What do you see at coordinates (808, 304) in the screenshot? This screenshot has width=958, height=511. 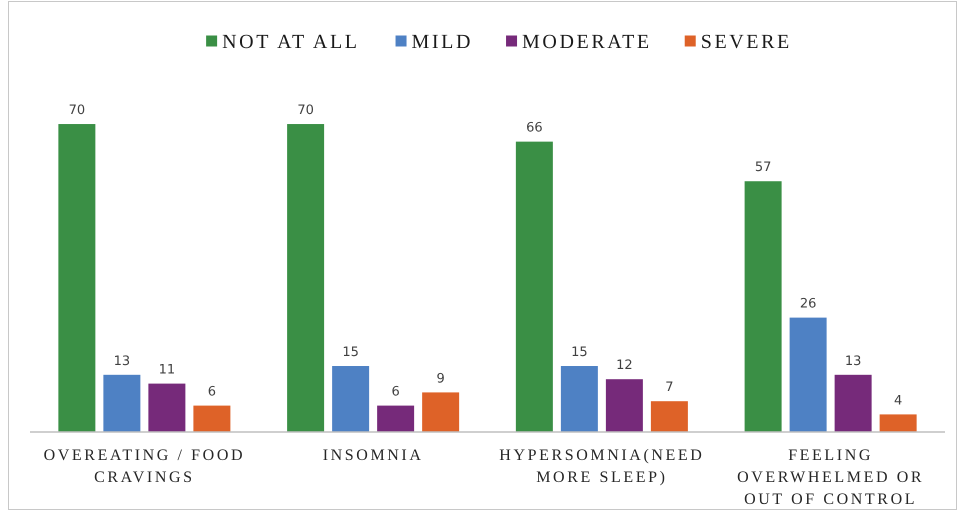 I see `data-label: 26` at bounding box center [808, 304].